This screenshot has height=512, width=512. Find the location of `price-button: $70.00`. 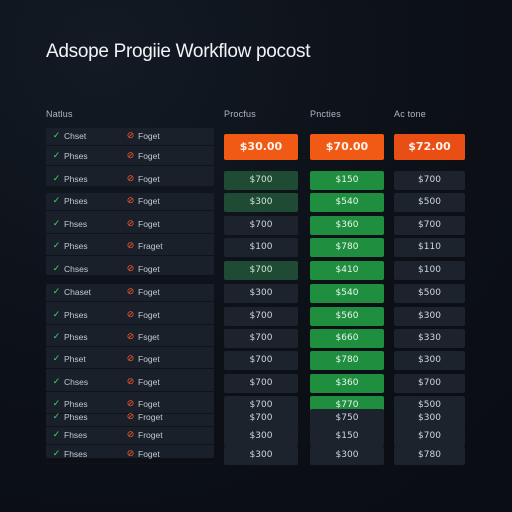

price-button: $70.00 is located at coordinates (347, 147).